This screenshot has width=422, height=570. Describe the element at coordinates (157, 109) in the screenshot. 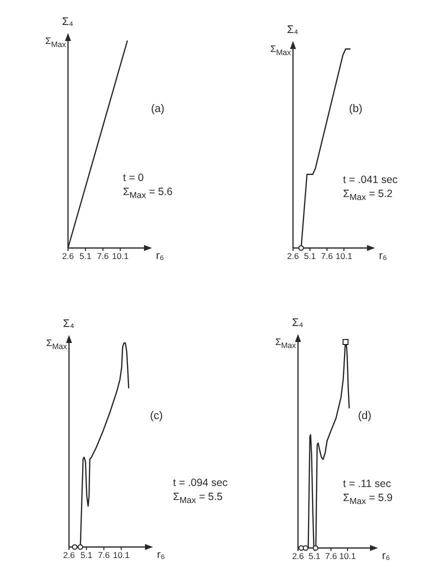

I see `text: (a)` at that location.